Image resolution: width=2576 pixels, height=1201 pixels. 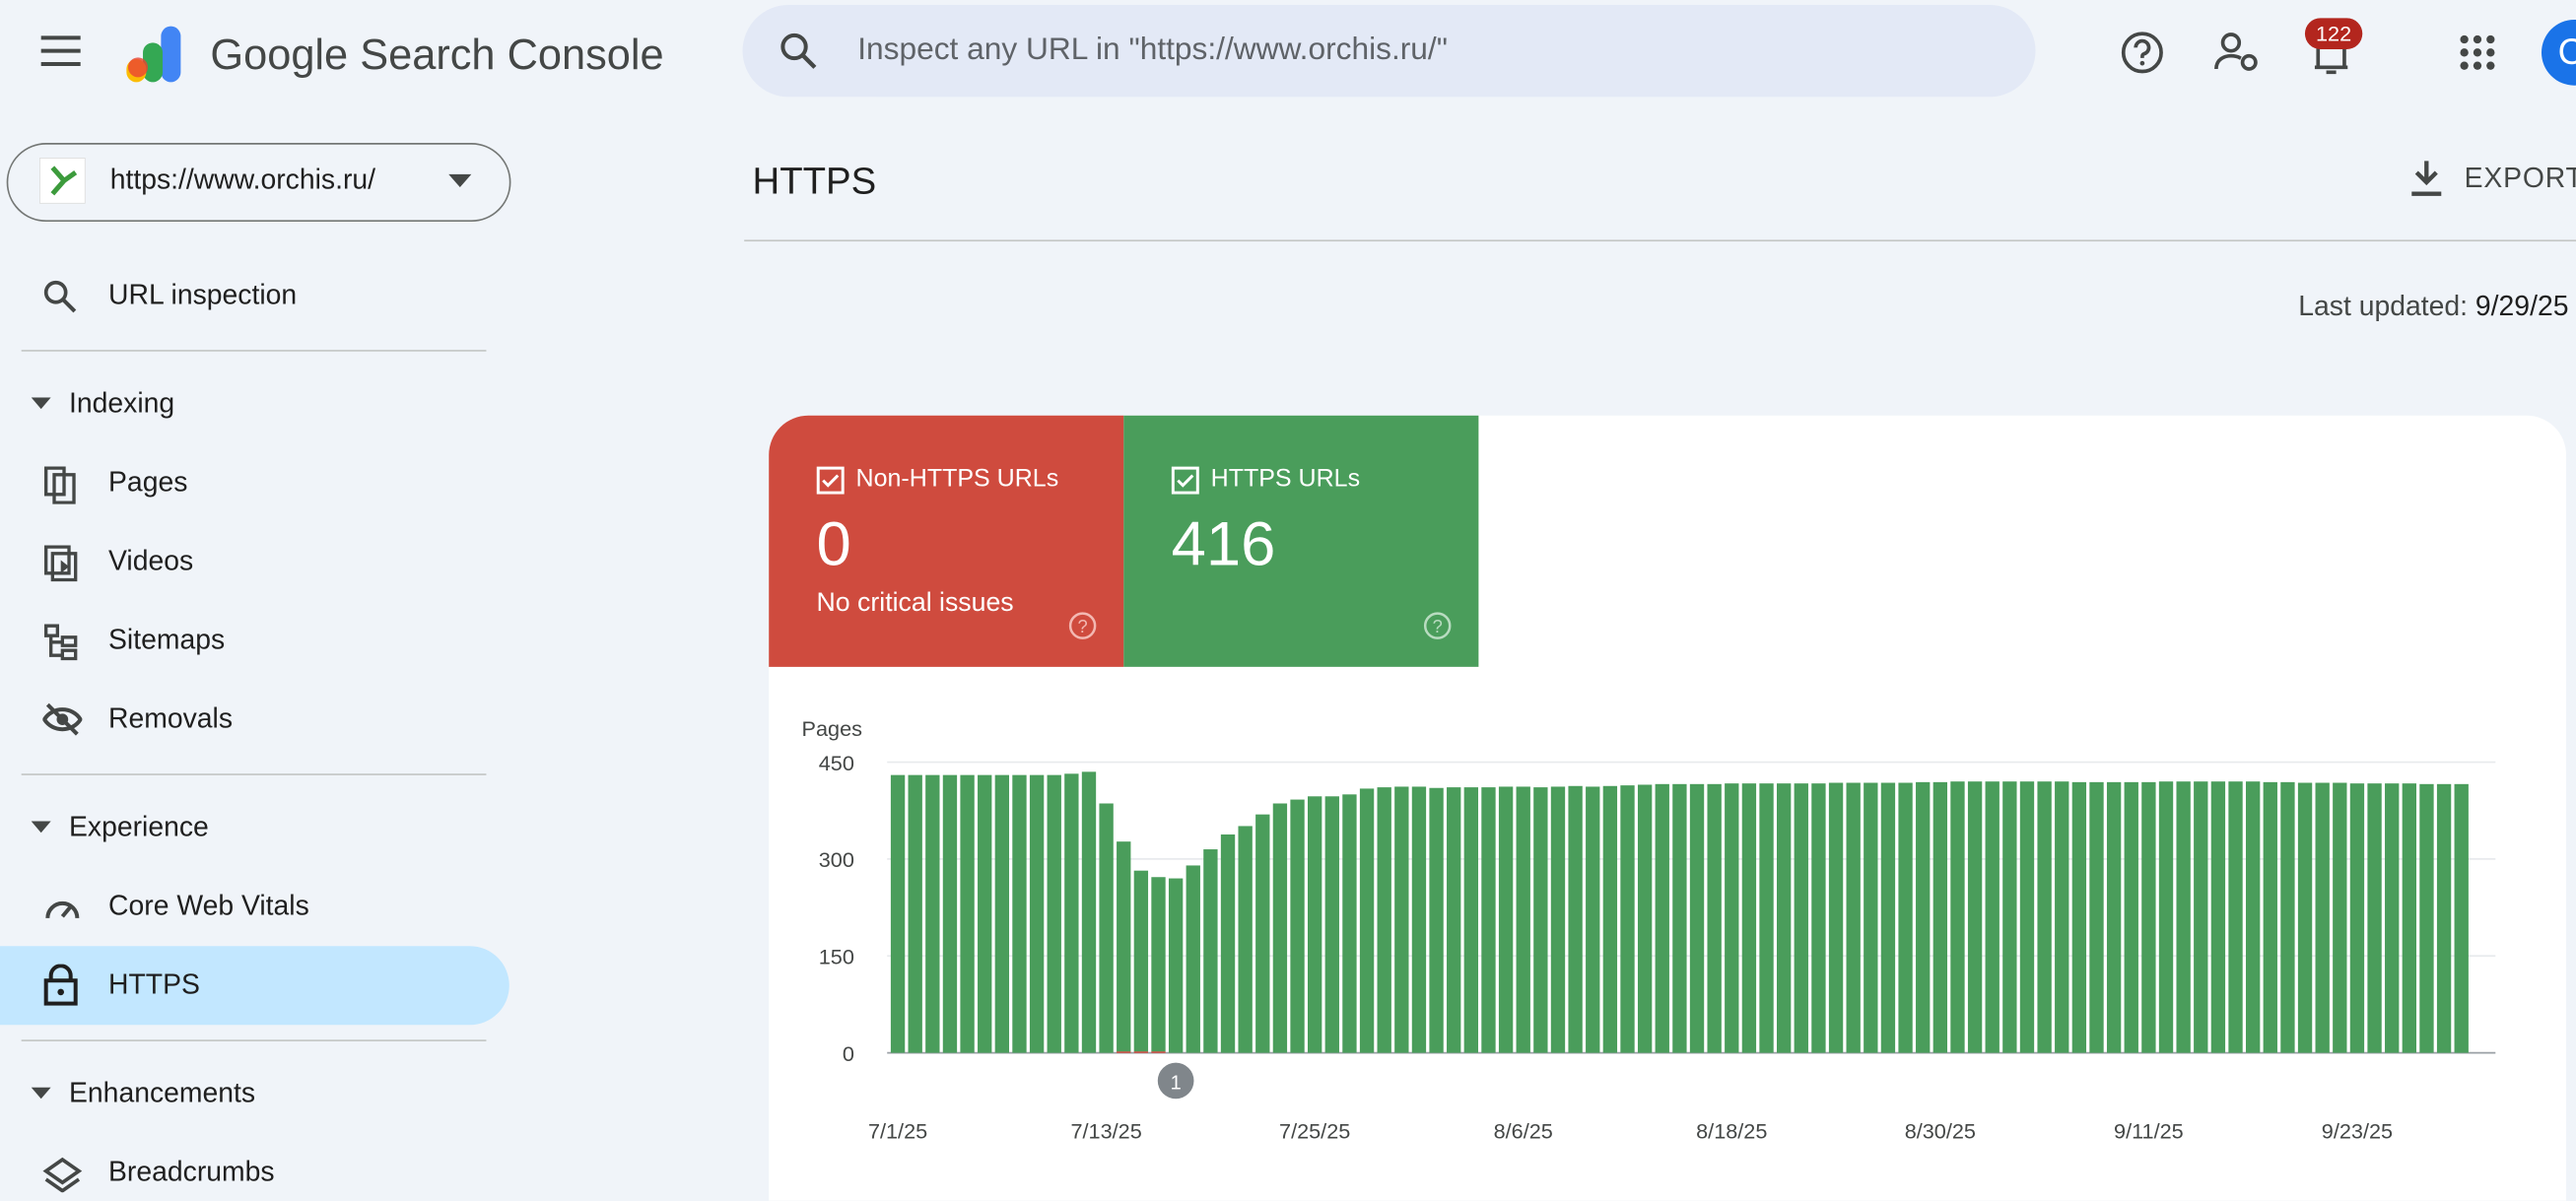 I want to click on nav-item: URL inspection, so click(x=203, y=295).